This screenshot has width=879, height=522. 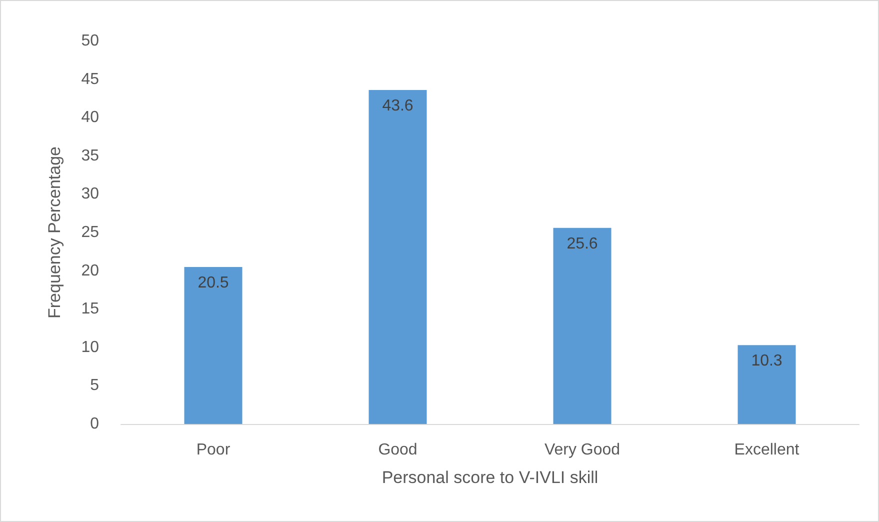 I want to click on y-tick-label: 35, so click(x=90, y=155).